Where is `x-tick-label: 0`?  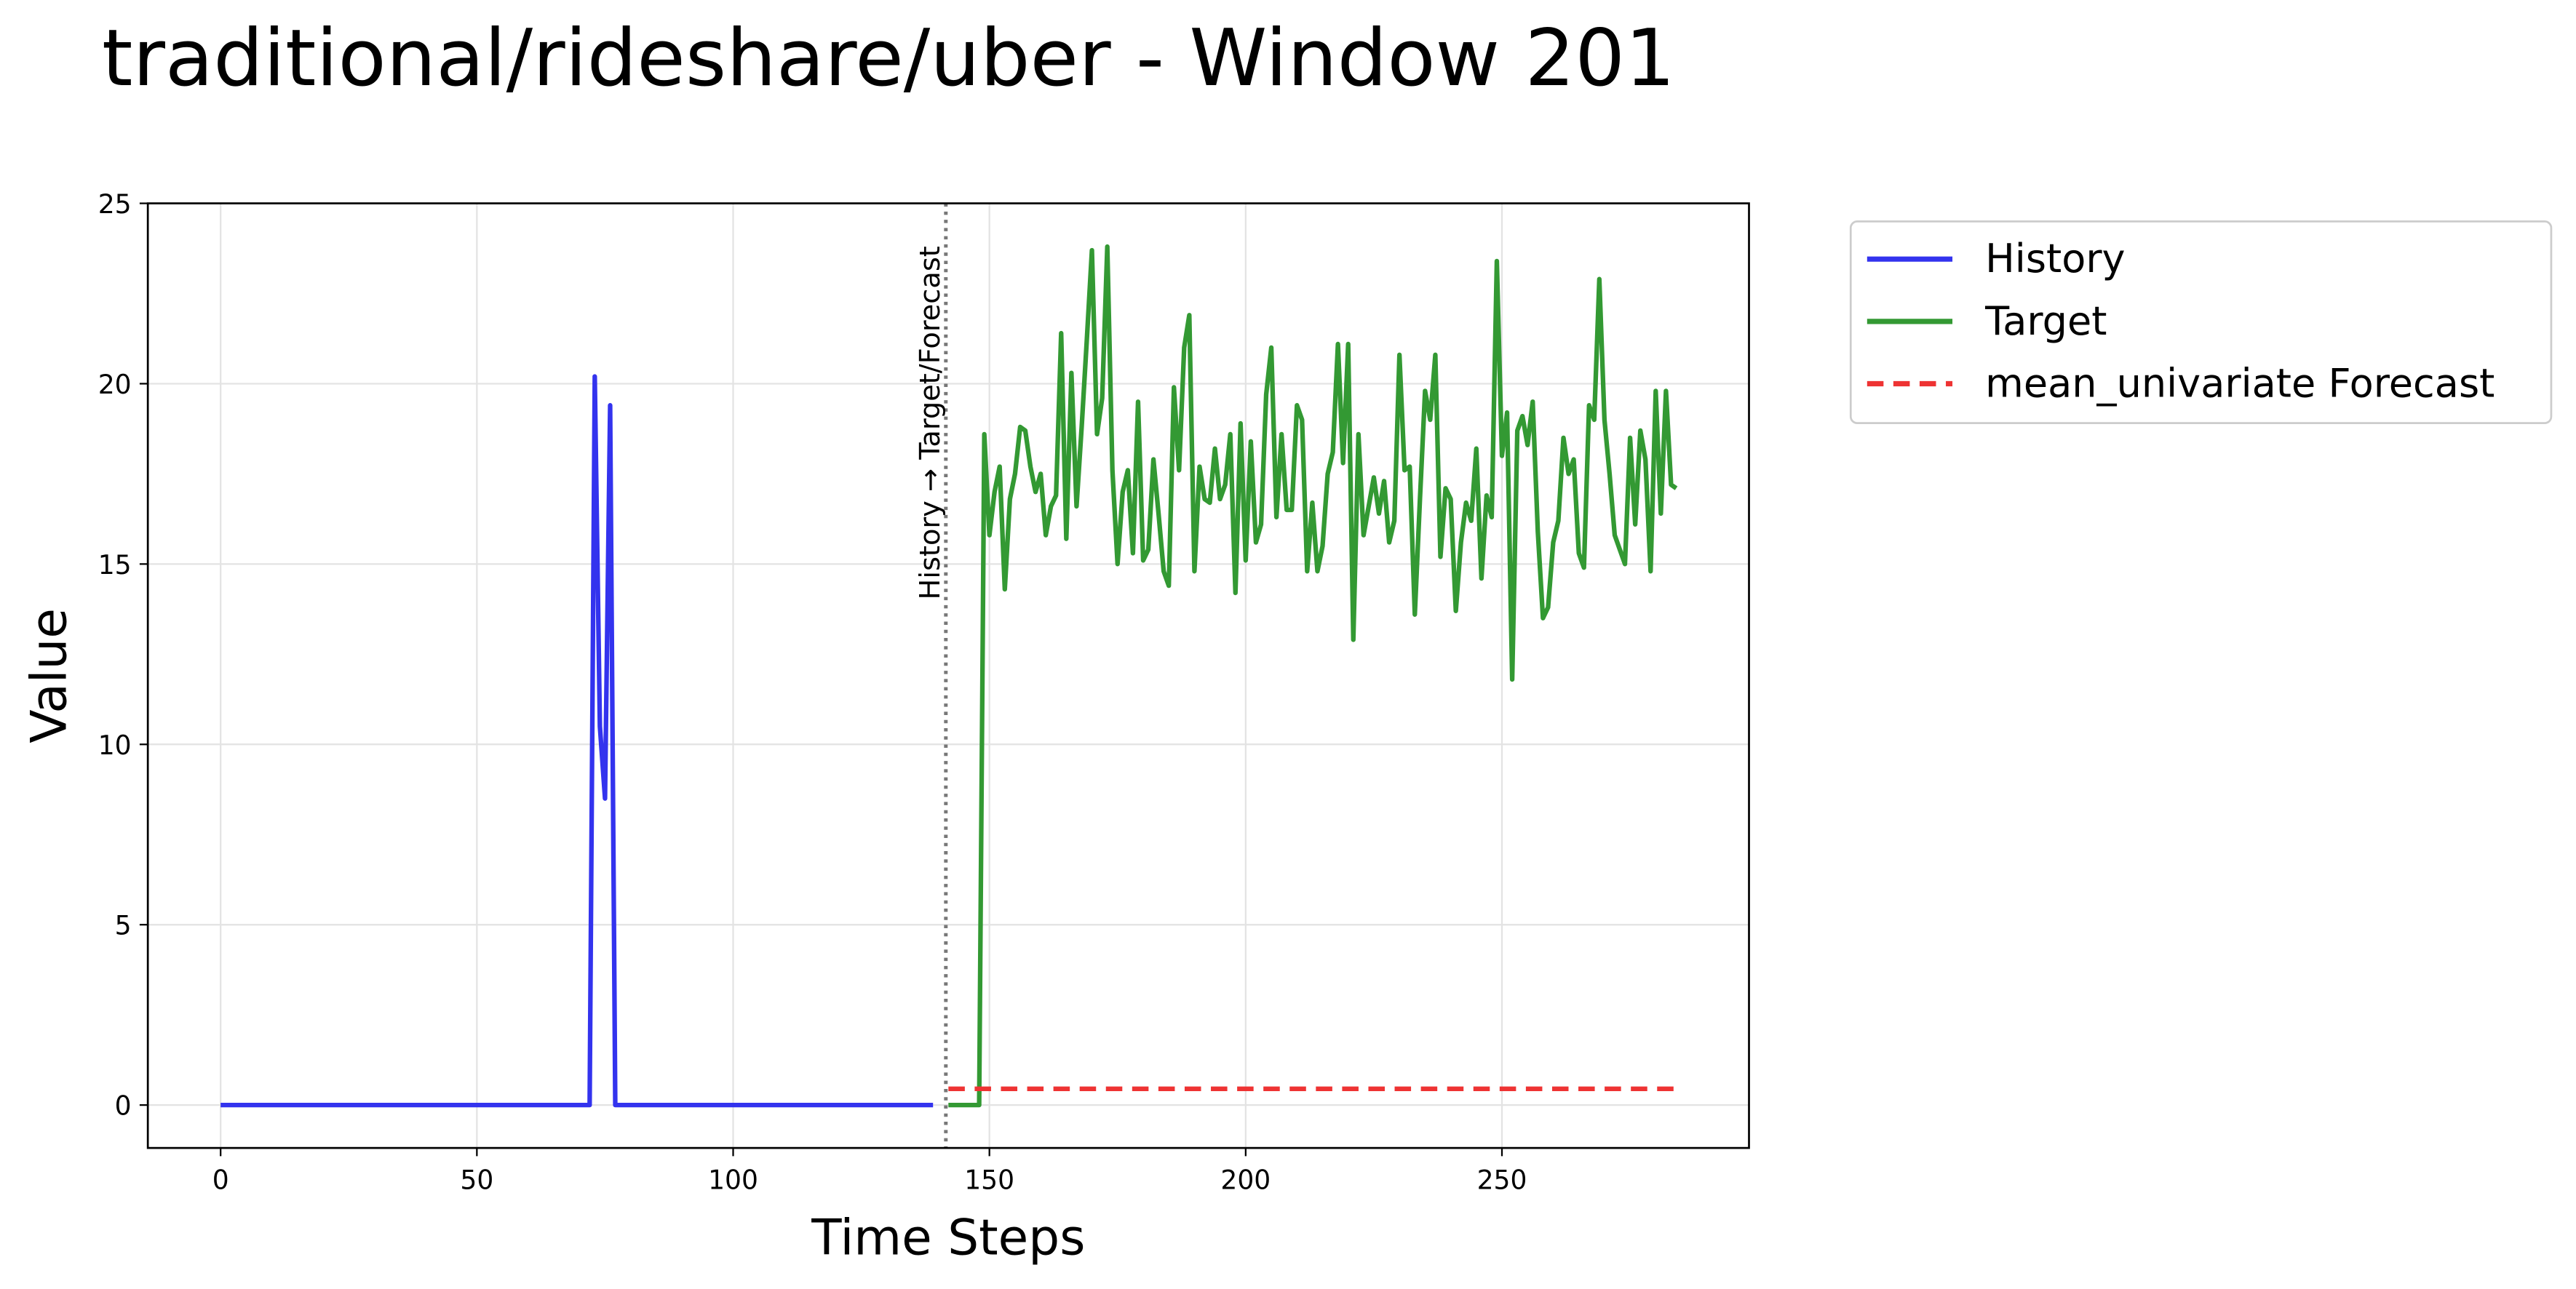
x-tick-label: 0 is located at coordinates (220, 1180).